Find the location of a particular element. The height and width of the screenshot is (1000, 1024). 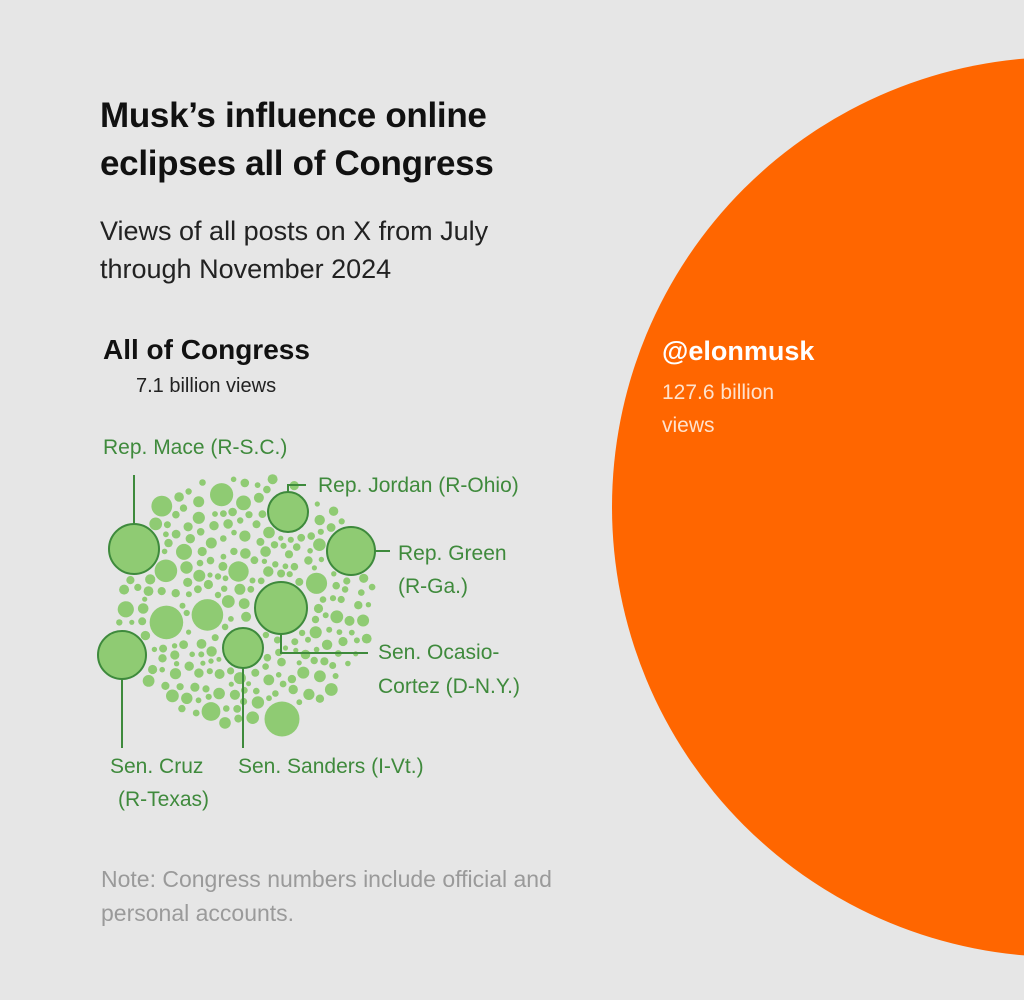

congress-value: 7.1 billion views is located at coordinates (206, 386).